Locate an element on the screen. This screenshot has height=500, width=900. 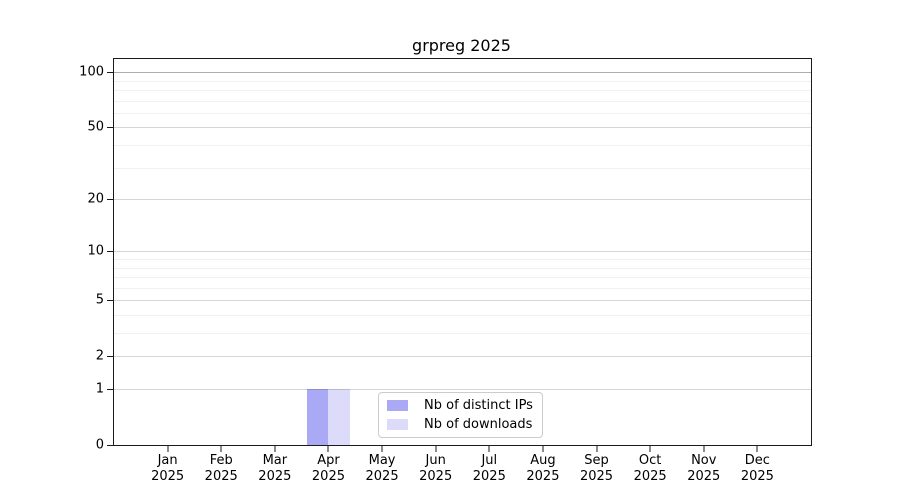
x-tick-label: Aug 2025 is located at coordinates (542, 469).